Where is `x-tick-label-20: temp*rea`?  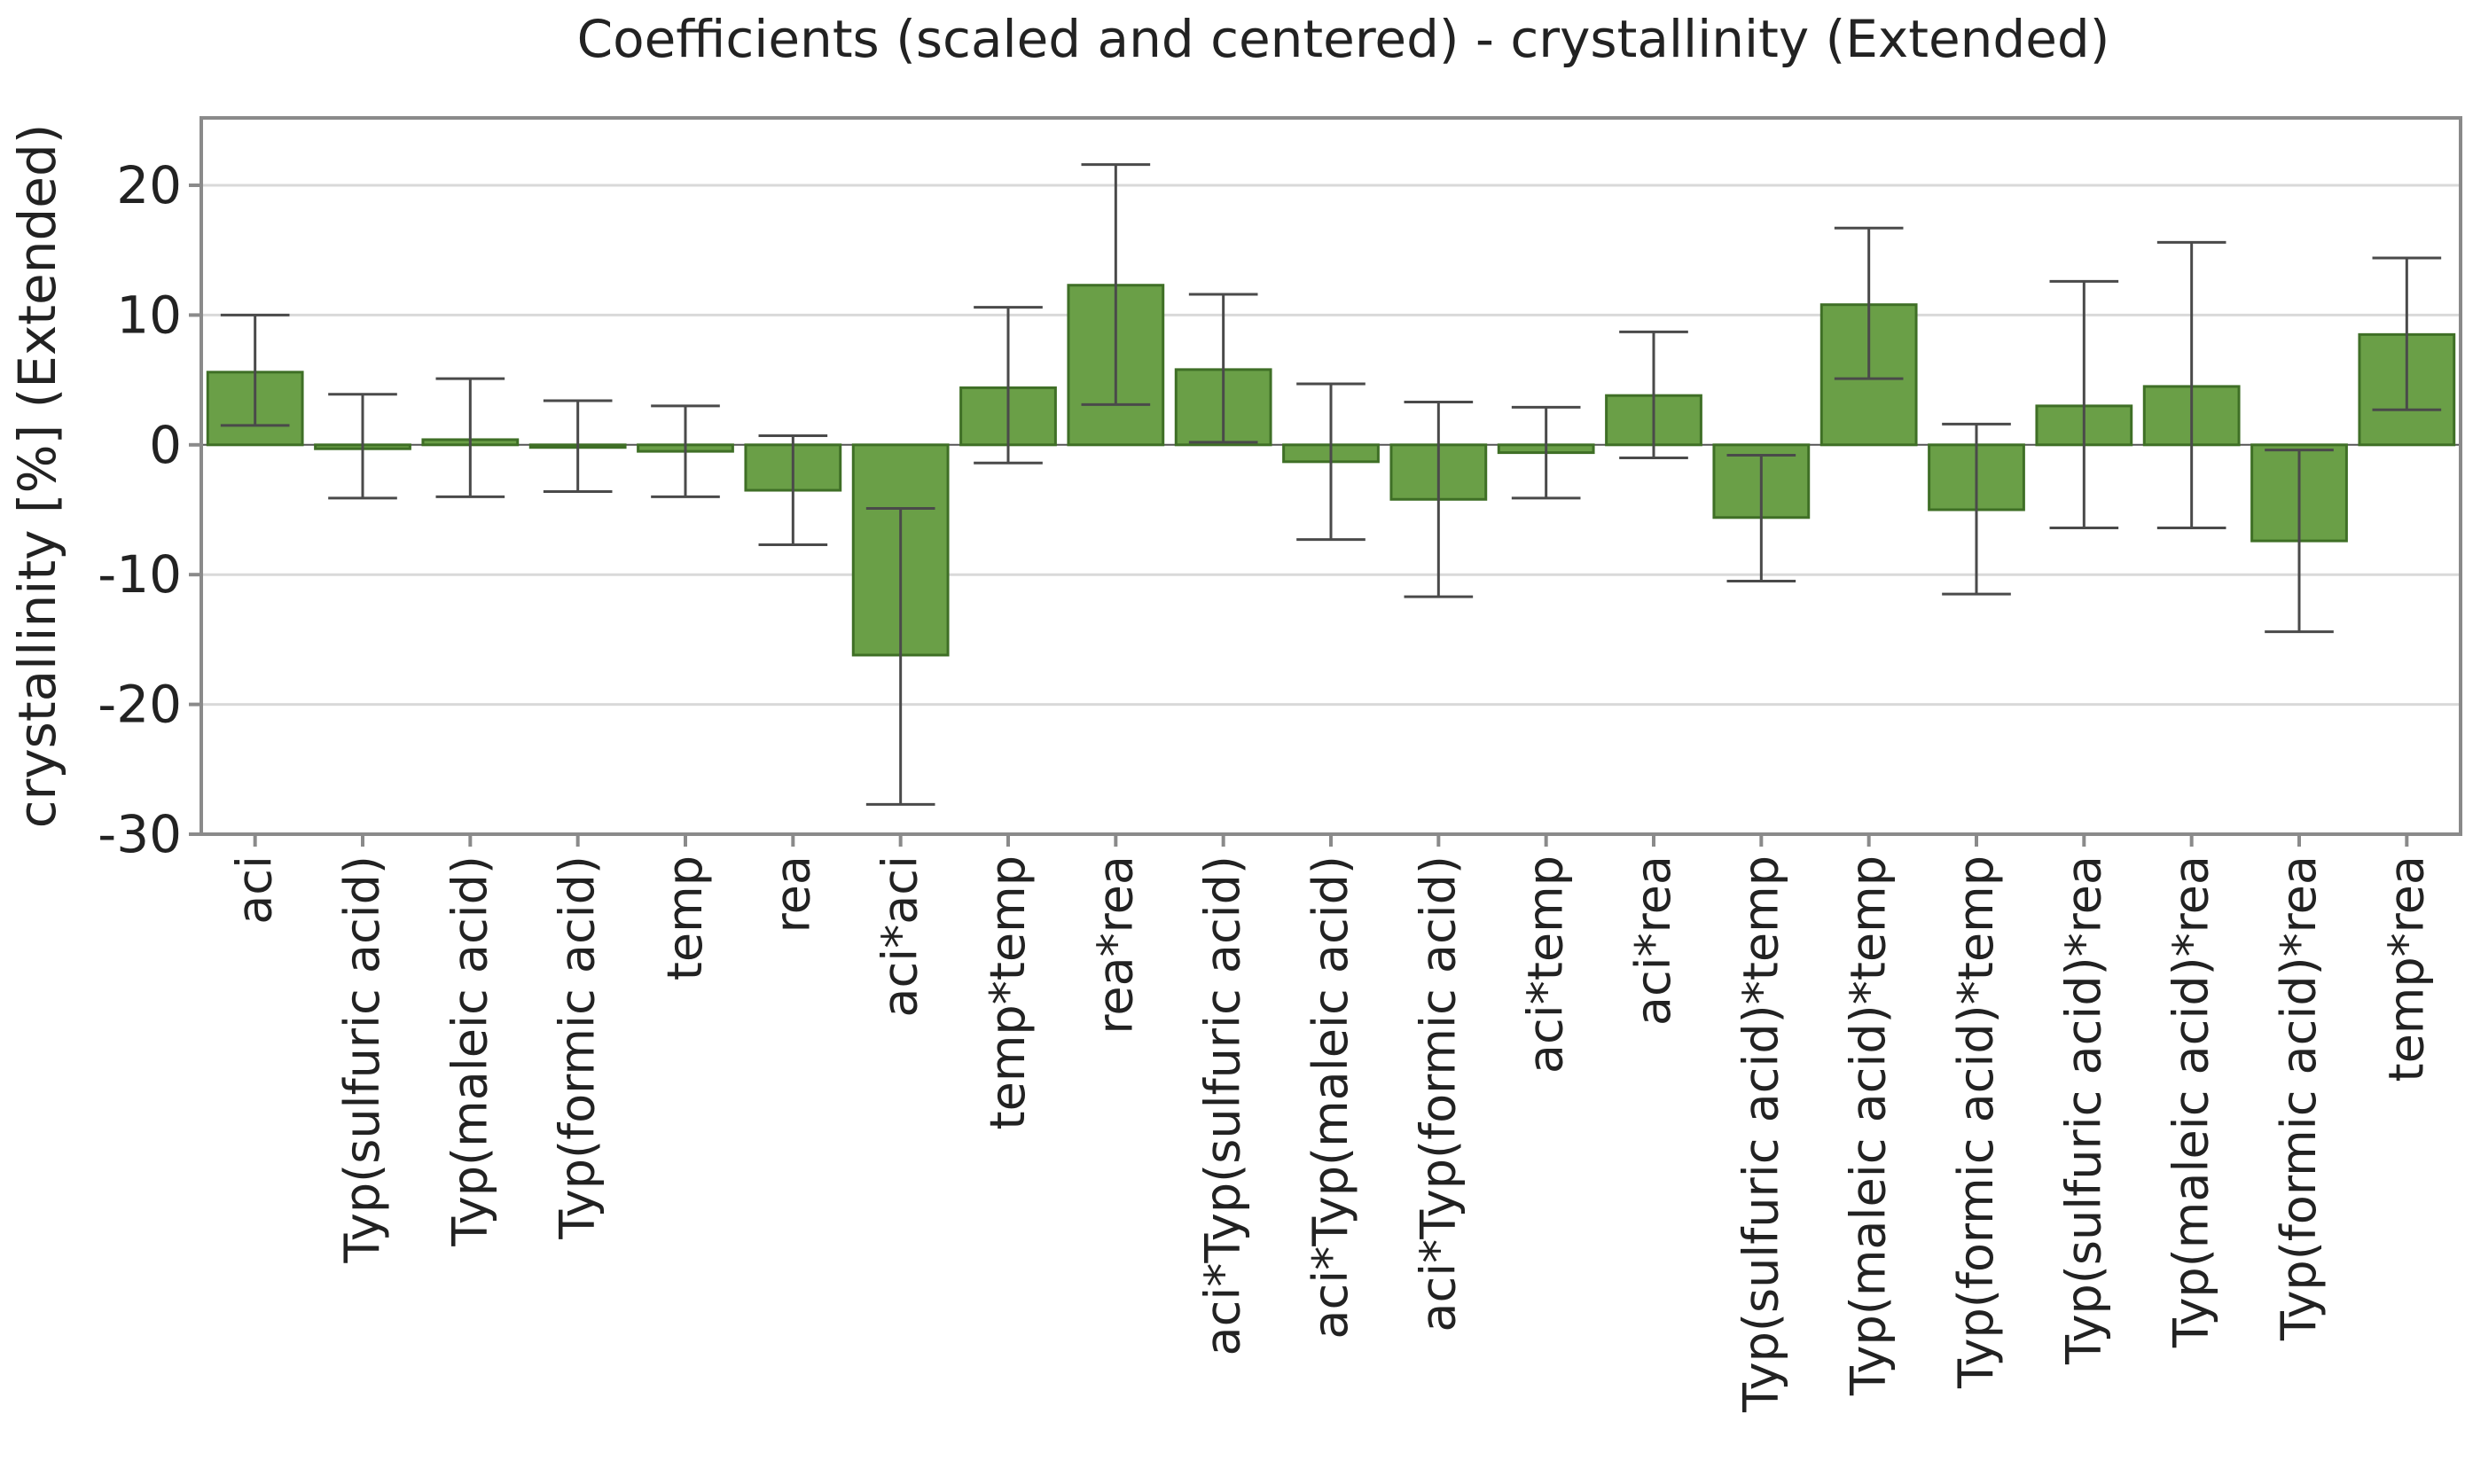 x-tick-label-20: temp*rea is located at coordinates (2406, 968).